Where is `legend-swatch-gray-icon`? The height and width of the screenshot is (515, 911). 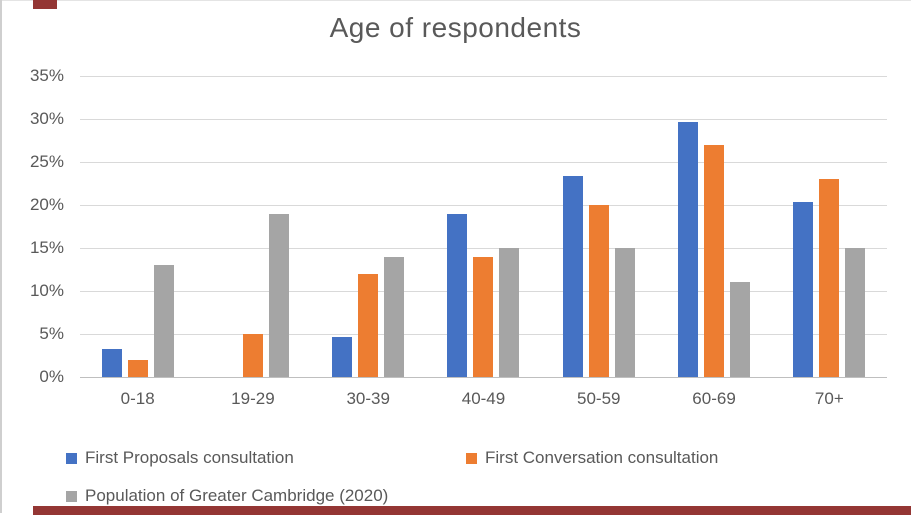 legend-swatch-gray-icon is located at coordinates (71, 496).